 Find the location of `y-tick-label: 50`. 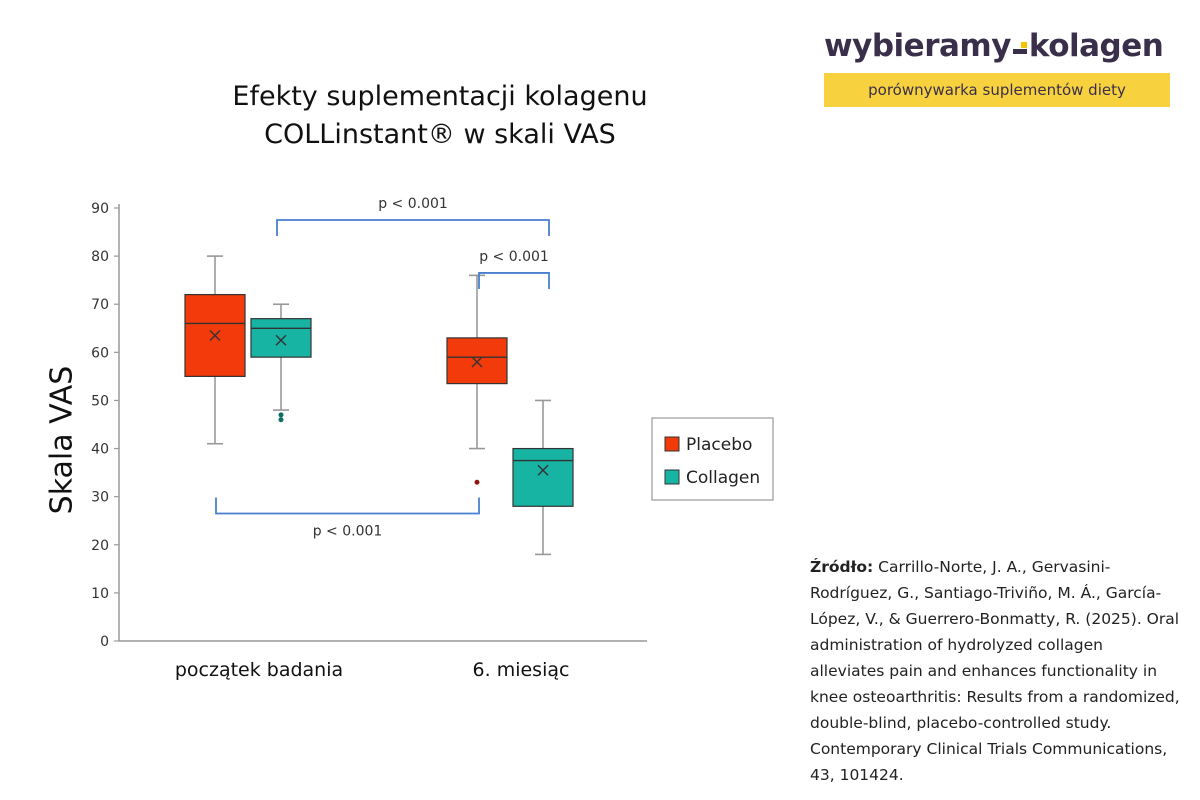

y-tick-label: 50 is located at coordinates (100, 401).